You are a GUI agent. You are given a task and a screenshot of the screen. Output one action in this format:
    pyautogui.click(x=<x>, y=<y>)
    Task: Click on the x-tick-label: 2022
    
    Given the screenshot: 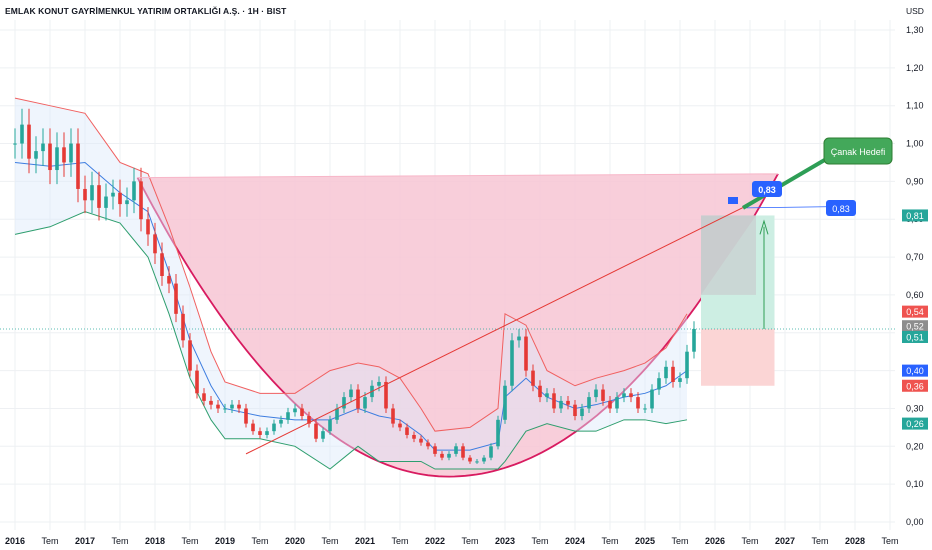 What is the action you would take?
    pyautogui.click(x=435, y=541)
    